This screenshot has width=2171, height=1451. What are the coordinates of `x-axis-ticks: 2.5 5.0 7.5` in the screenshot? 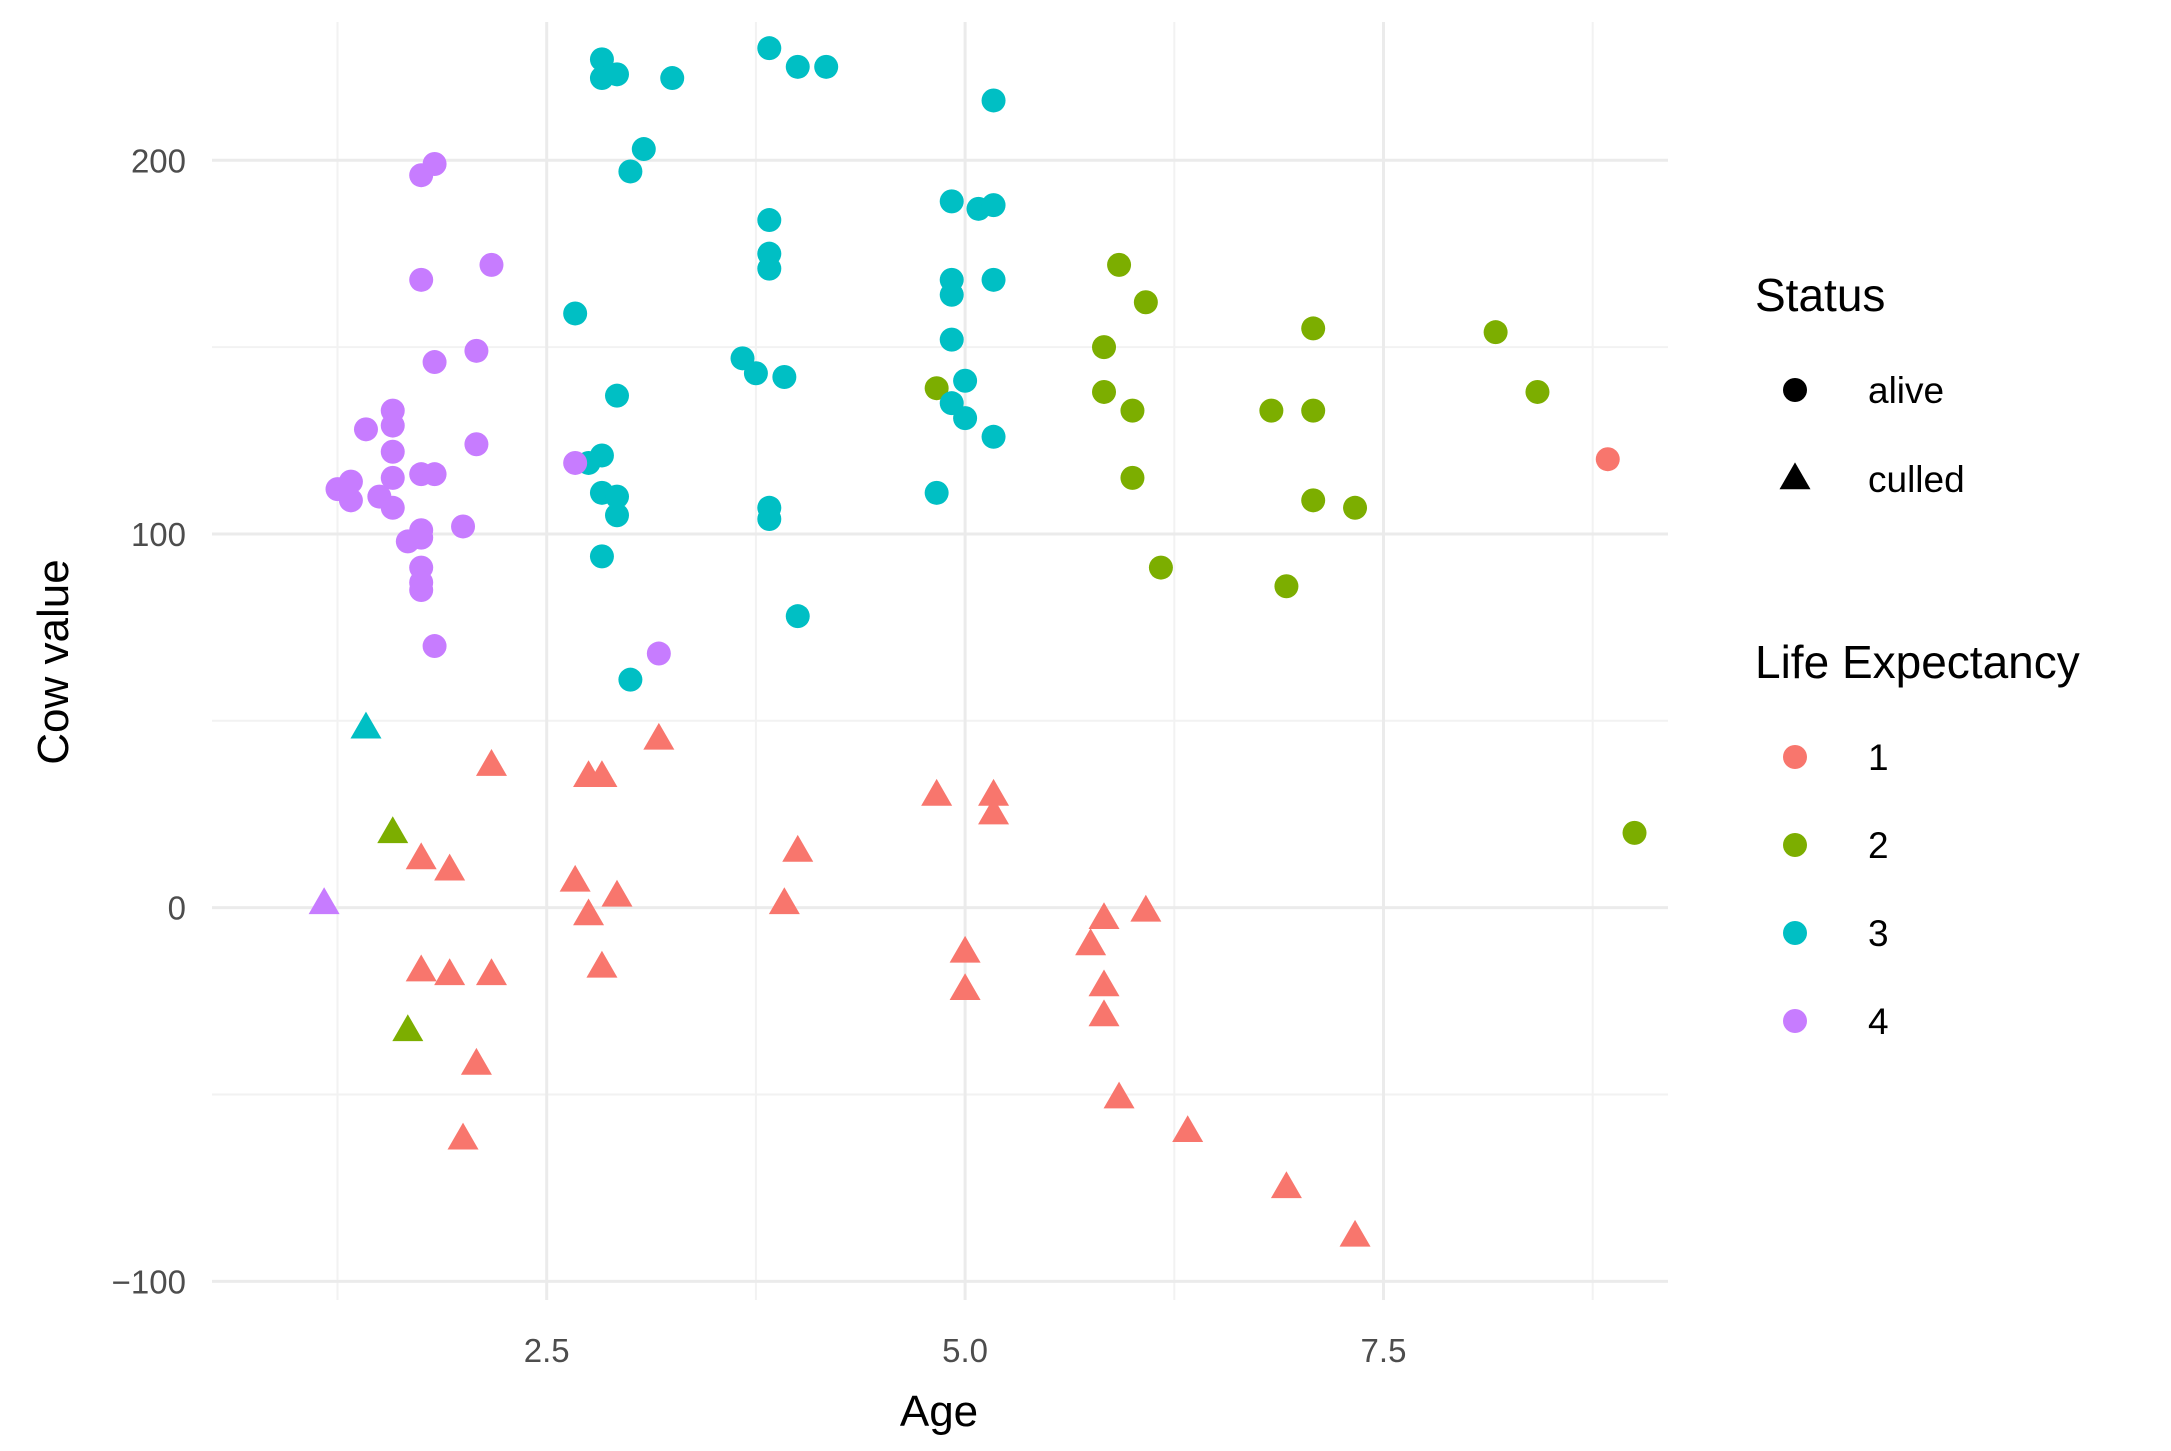 It's located at (965, 1350).